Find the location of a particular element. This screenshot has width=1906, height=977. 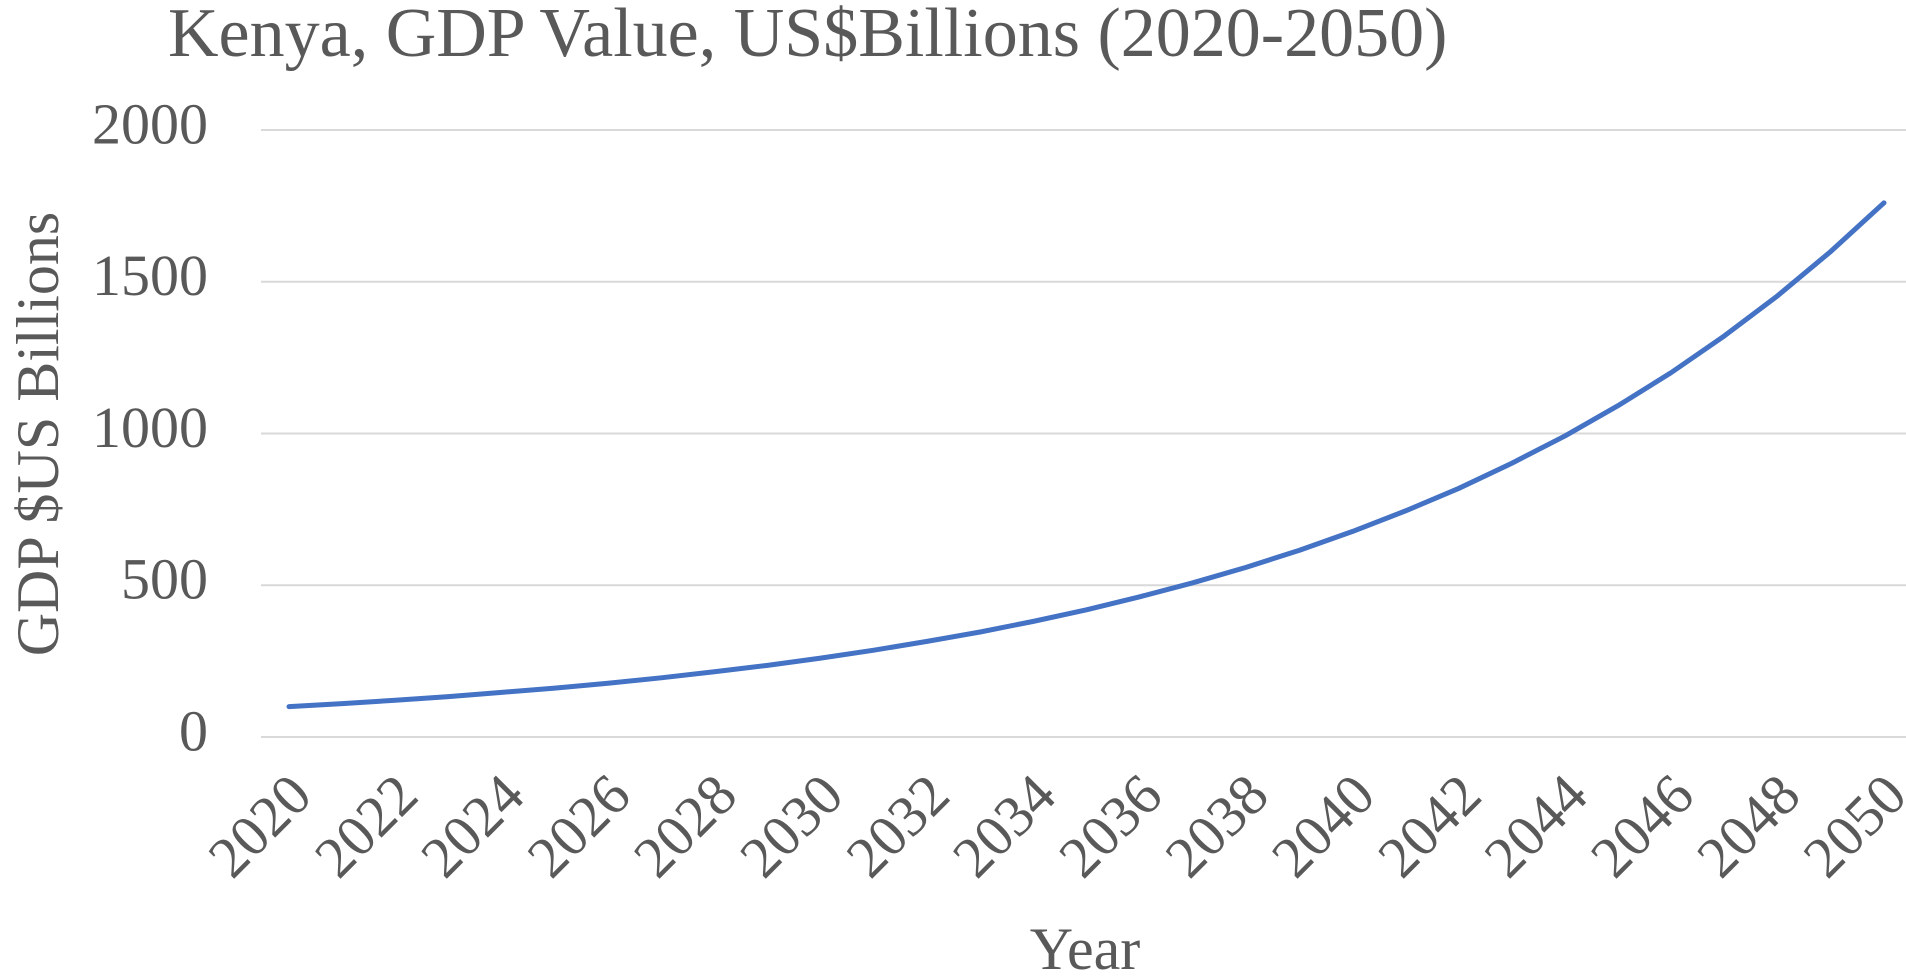

x-tick-label: 2042 is located at coordinates (1429, 826).